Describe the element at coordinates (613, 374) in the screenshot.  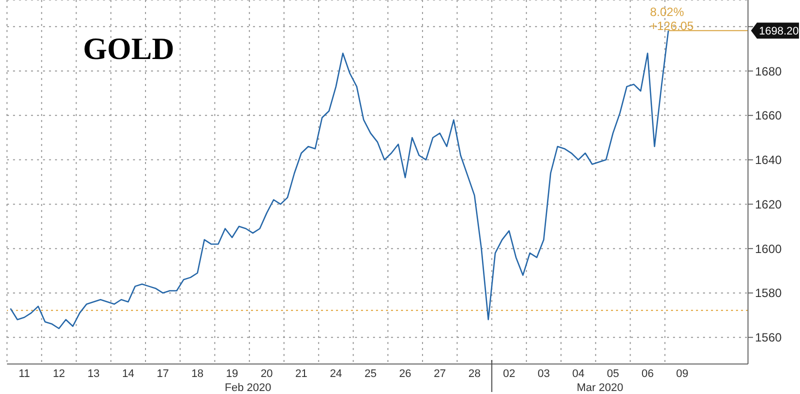
I see `x-tick-label: 05` at that location.